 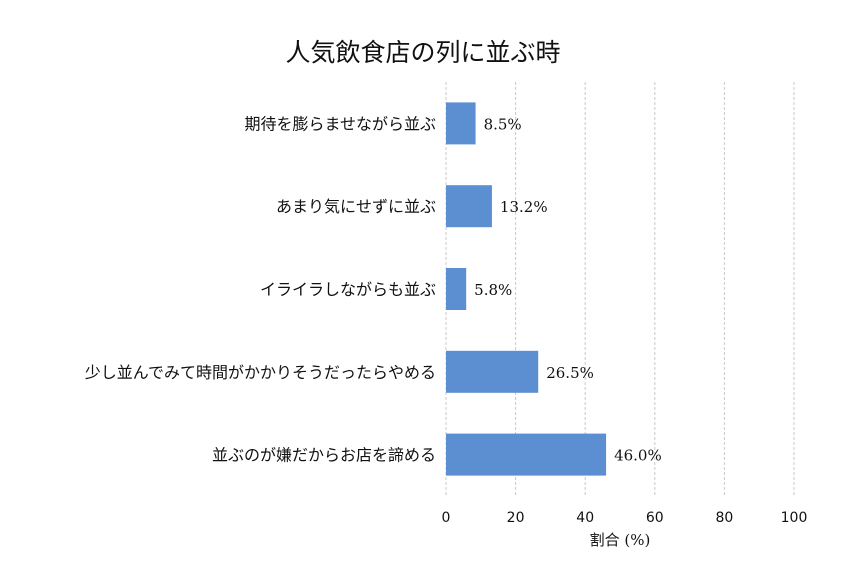 I want to click on data-label: 13.2%, so click(x=524, y=207).